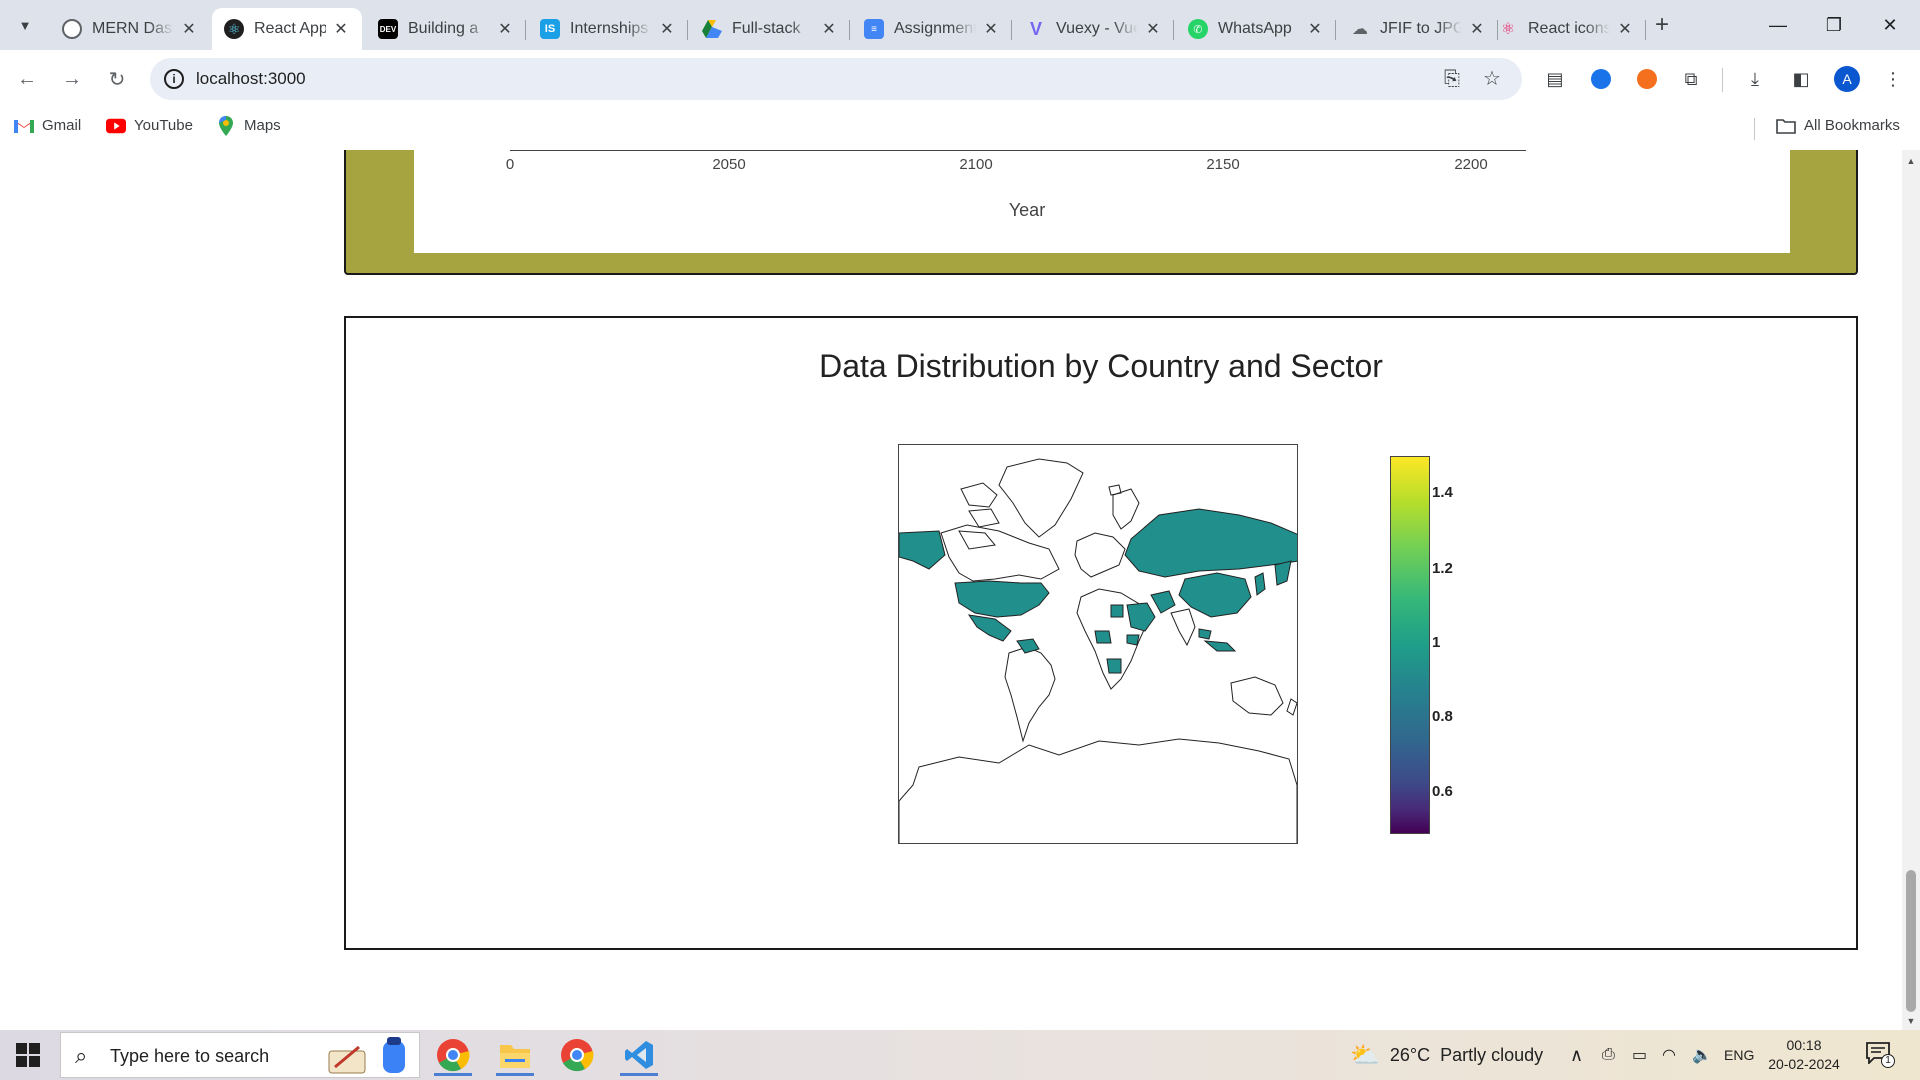 The width and height of the screenshot is (1920, 1080). What do you see at coordinates (932, 29) in the screenshot?
I see `tab-assignment: ≡ Assignment ✕` at bounding box center [932, 29].